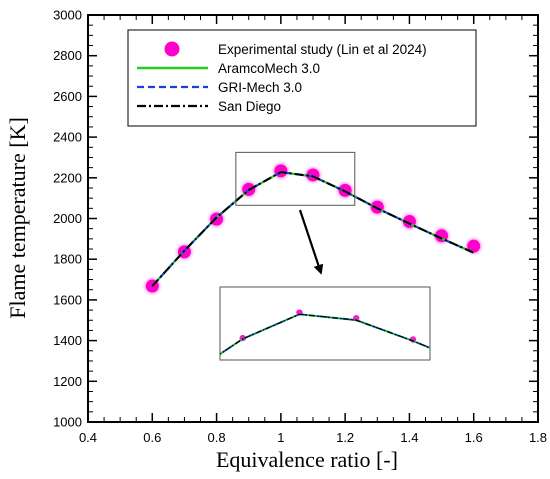 The image size is (550, 479). What do you see at coordinates (67, 340) in the screenshot?
I see `y-tick-label: 1400` at bounding box center [67, 340].